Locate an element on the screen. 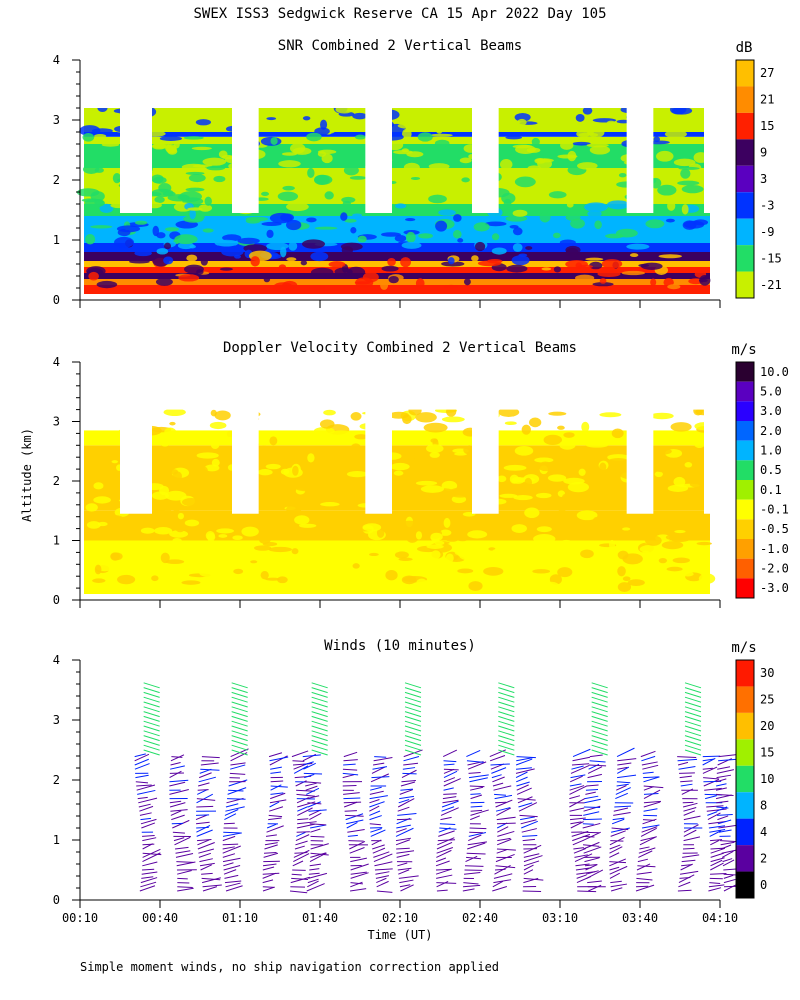 The height and width of the screenshot is (1000, 800). below-range is located at coordinates (400, 597).